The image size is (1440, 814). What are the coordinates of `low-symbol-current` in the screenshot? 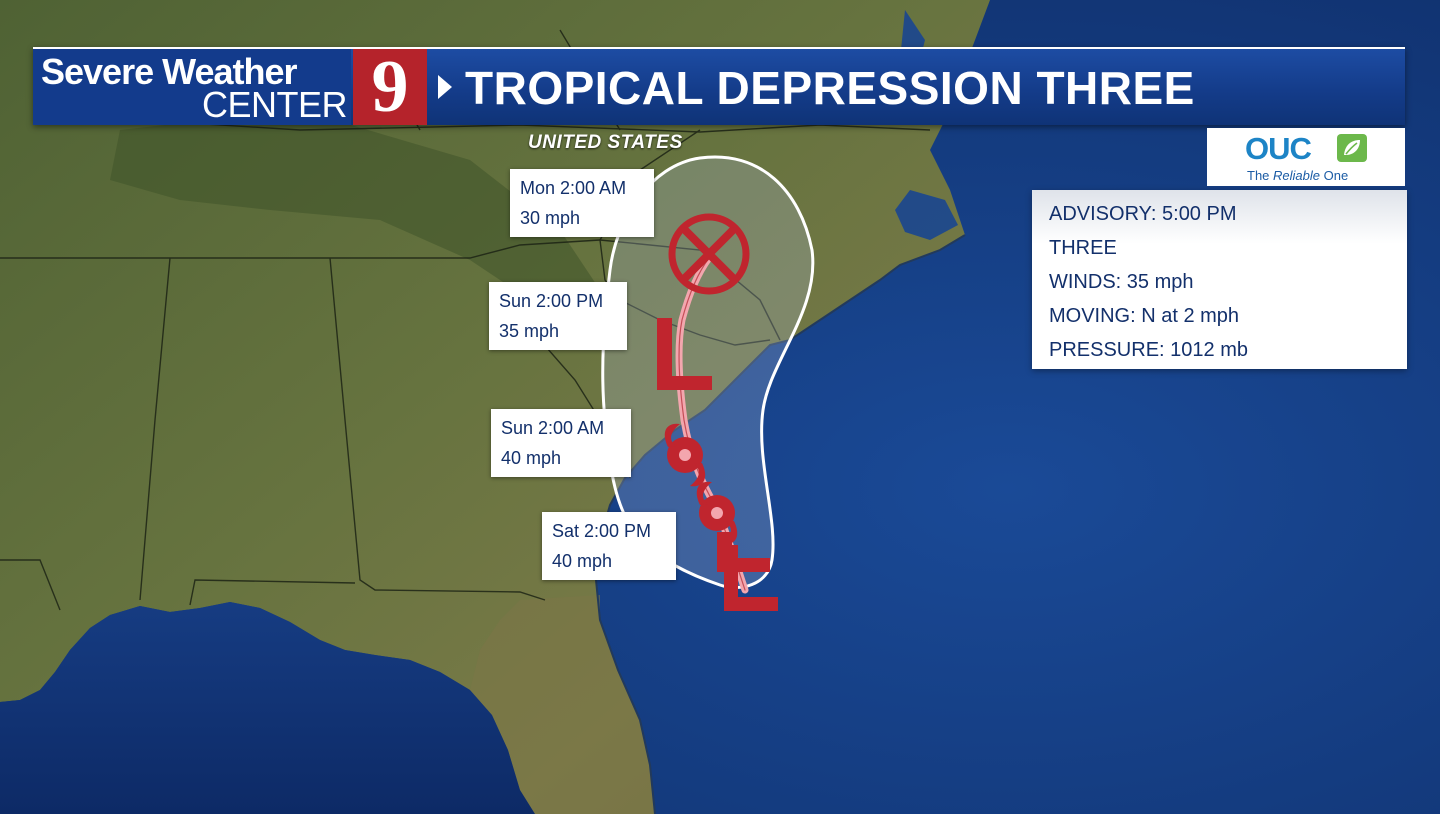 It's located at (751, 578).